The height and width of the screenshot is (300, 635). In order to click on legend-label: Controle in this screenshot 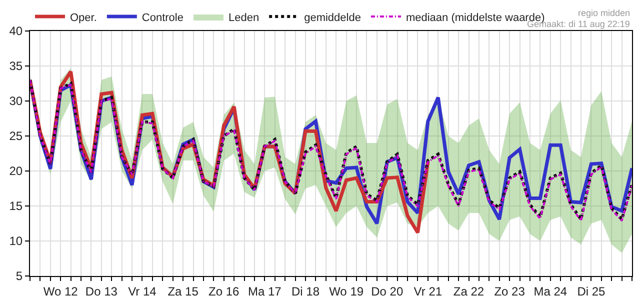, I will do `click(163, 18)`.